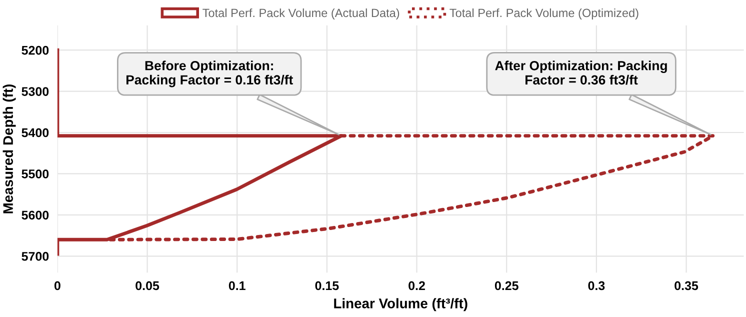 This screenshot has height=317, width=746. Describe the element at coordinates (35, 256) in the screenshot. I see `y-tick-label: 5700` at that location.